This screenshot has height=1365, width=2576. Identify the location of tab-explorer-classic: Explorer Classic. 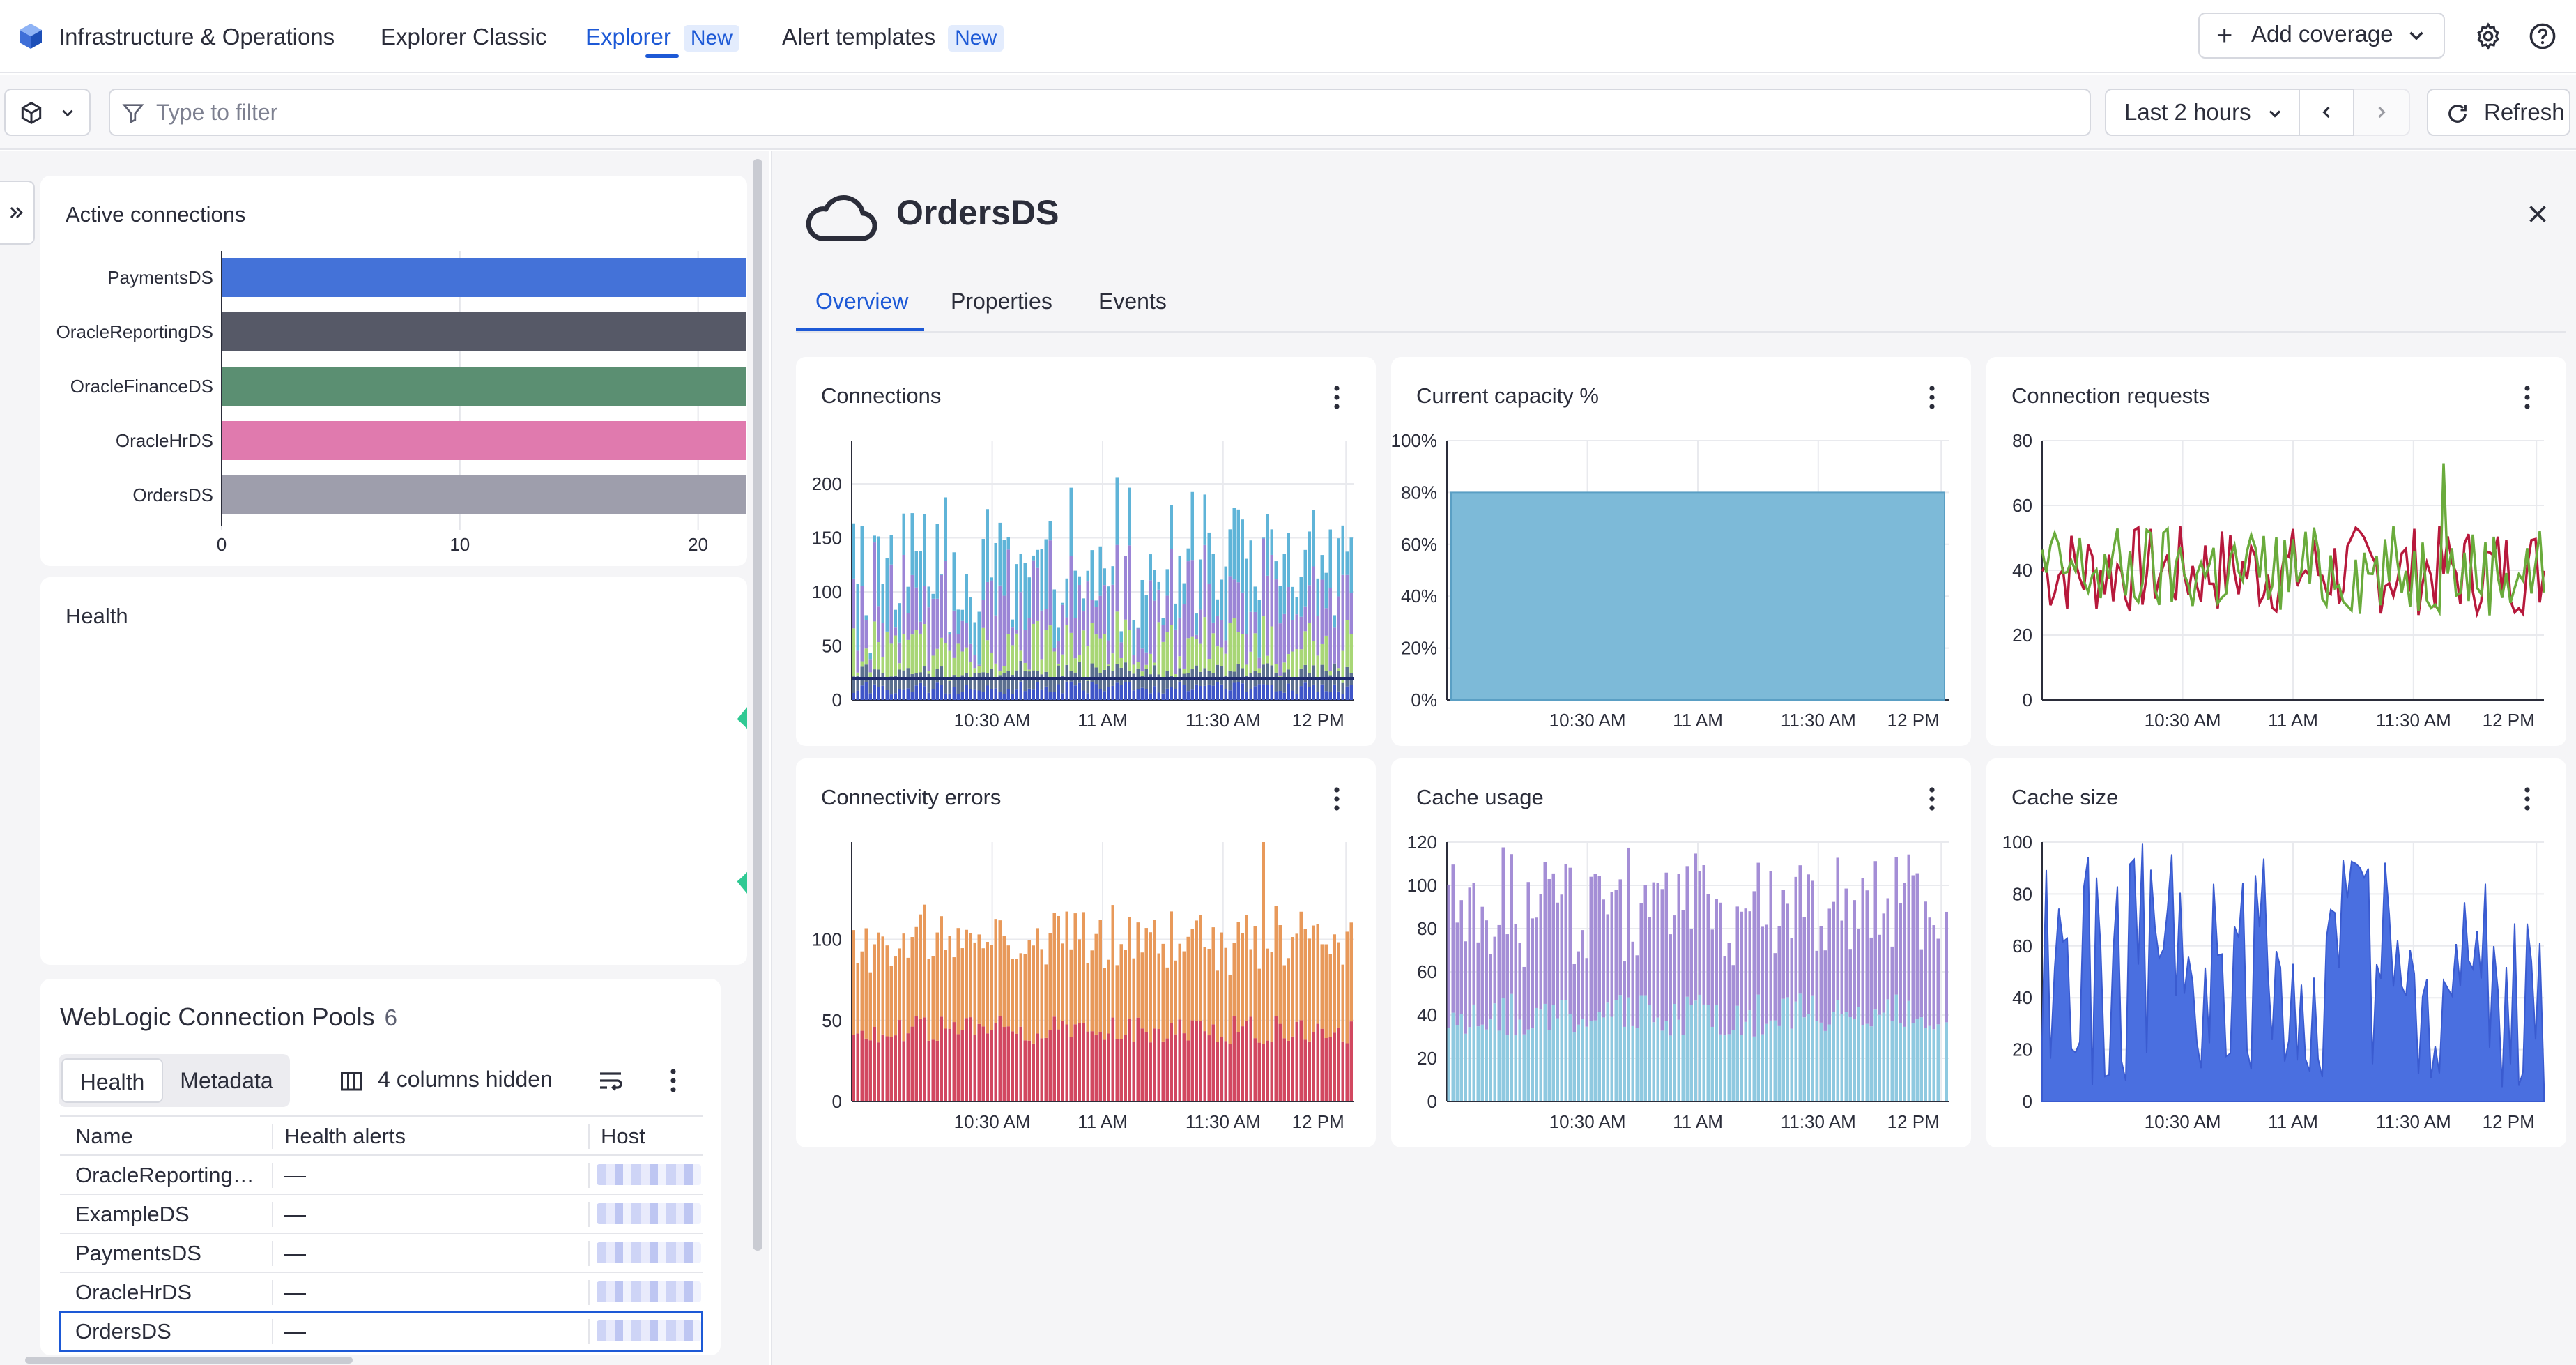
(464, 36).